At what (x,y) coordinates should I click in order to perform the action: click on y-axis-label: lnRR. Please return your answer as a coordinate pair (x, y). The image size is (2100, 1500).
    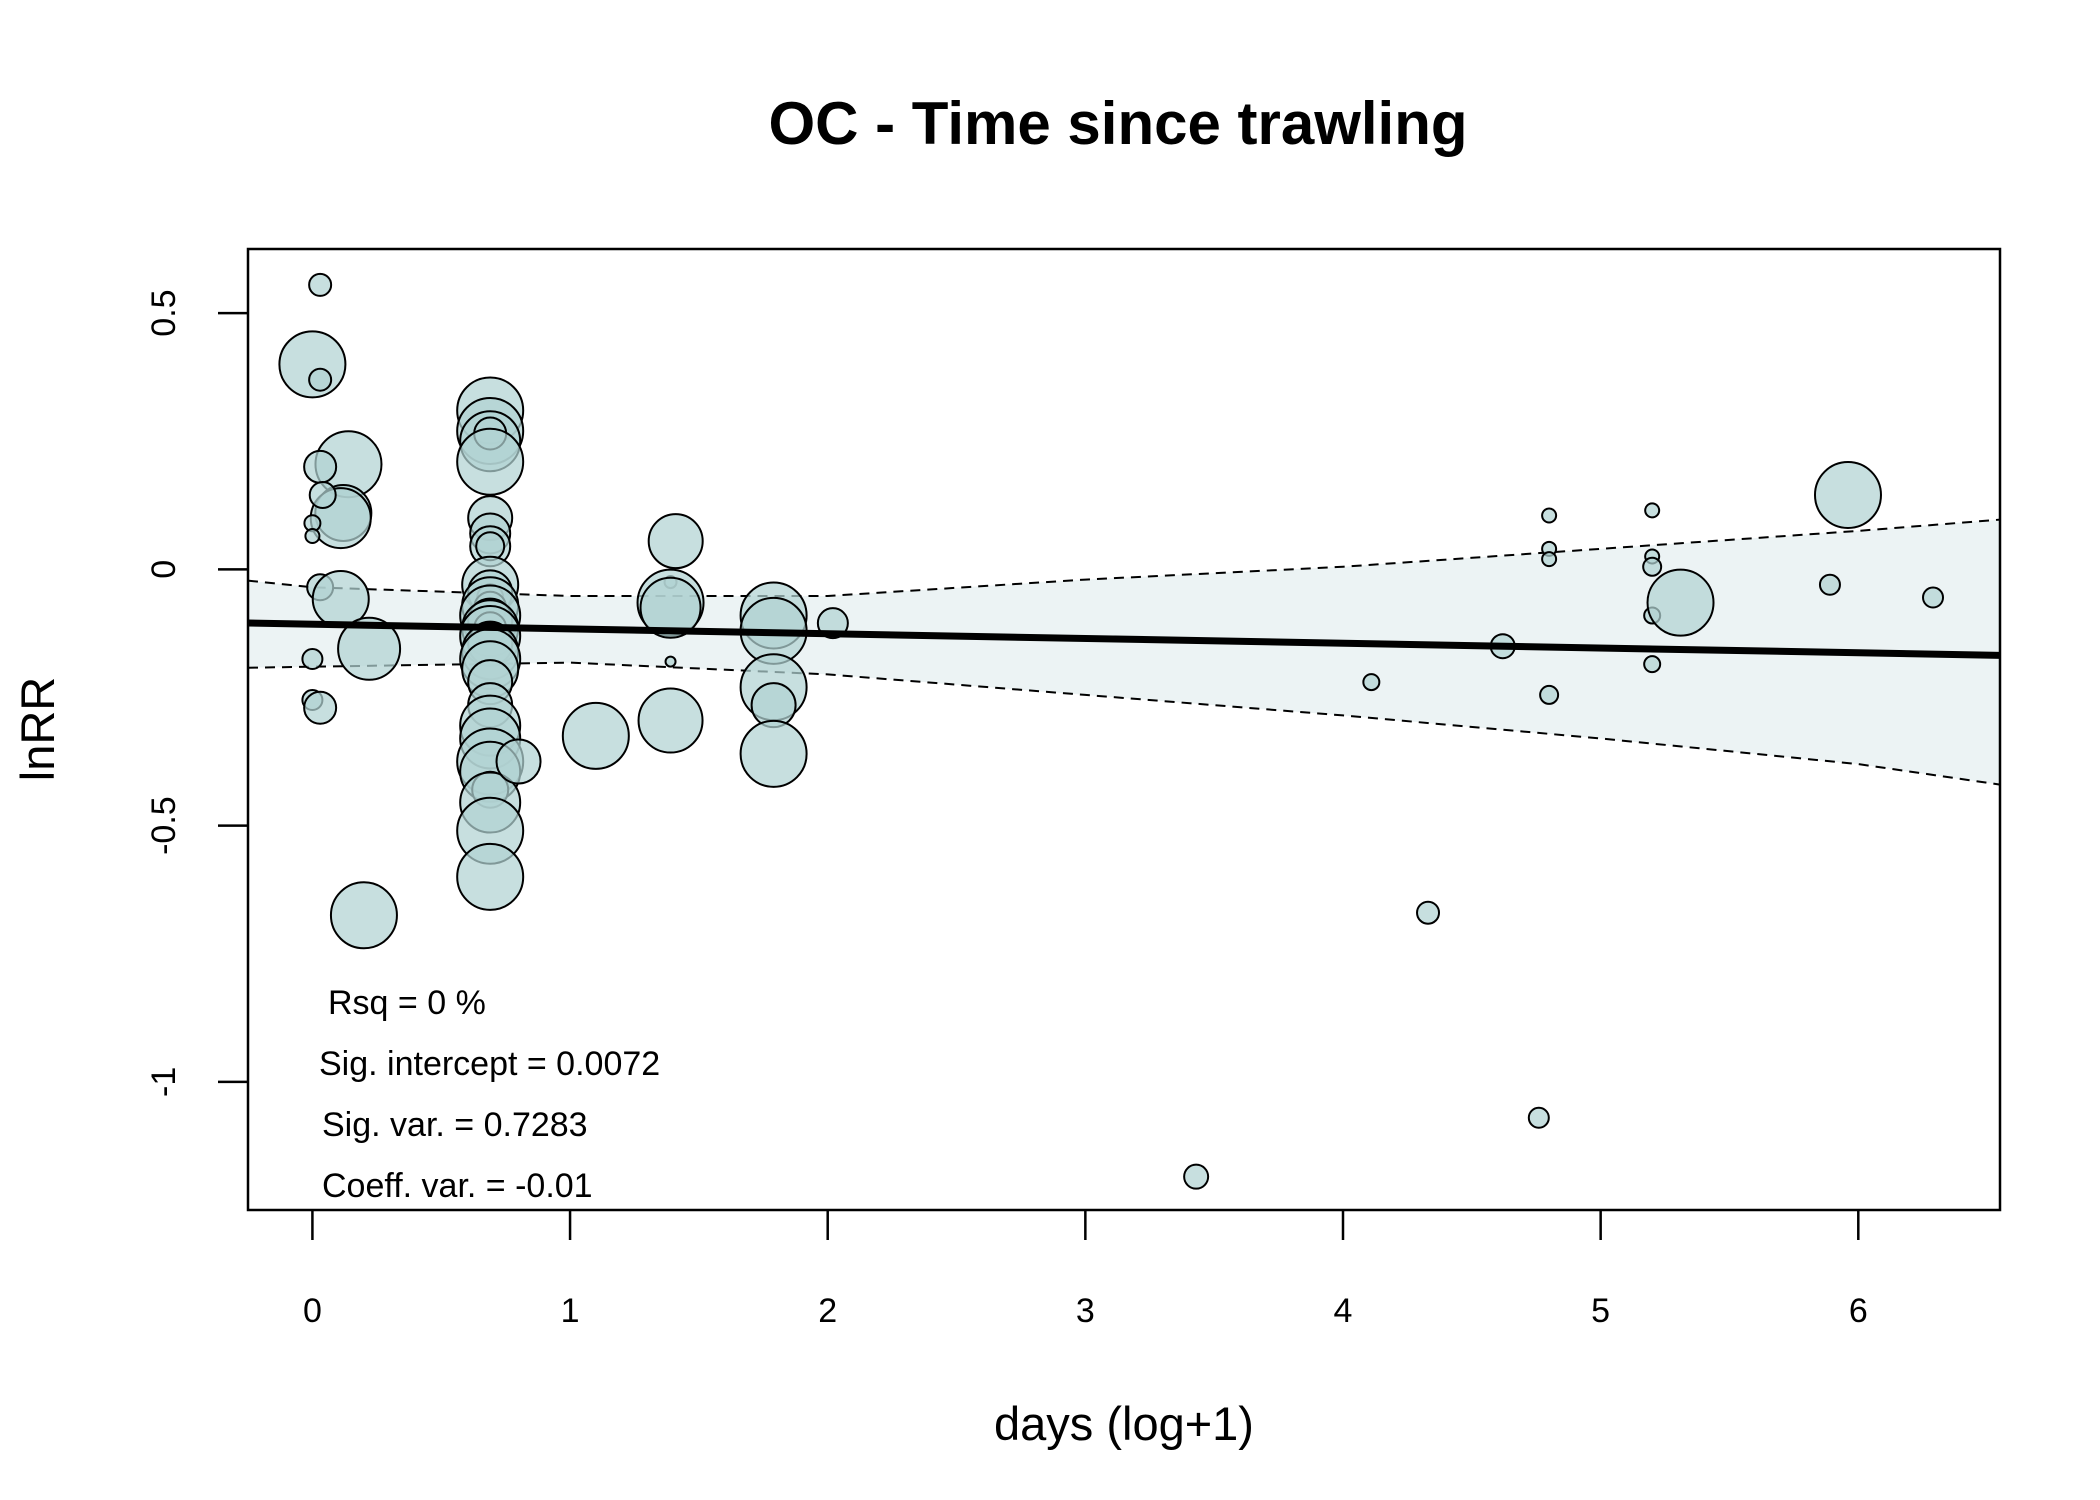
    Looking at the image, I should click on (37, 729).